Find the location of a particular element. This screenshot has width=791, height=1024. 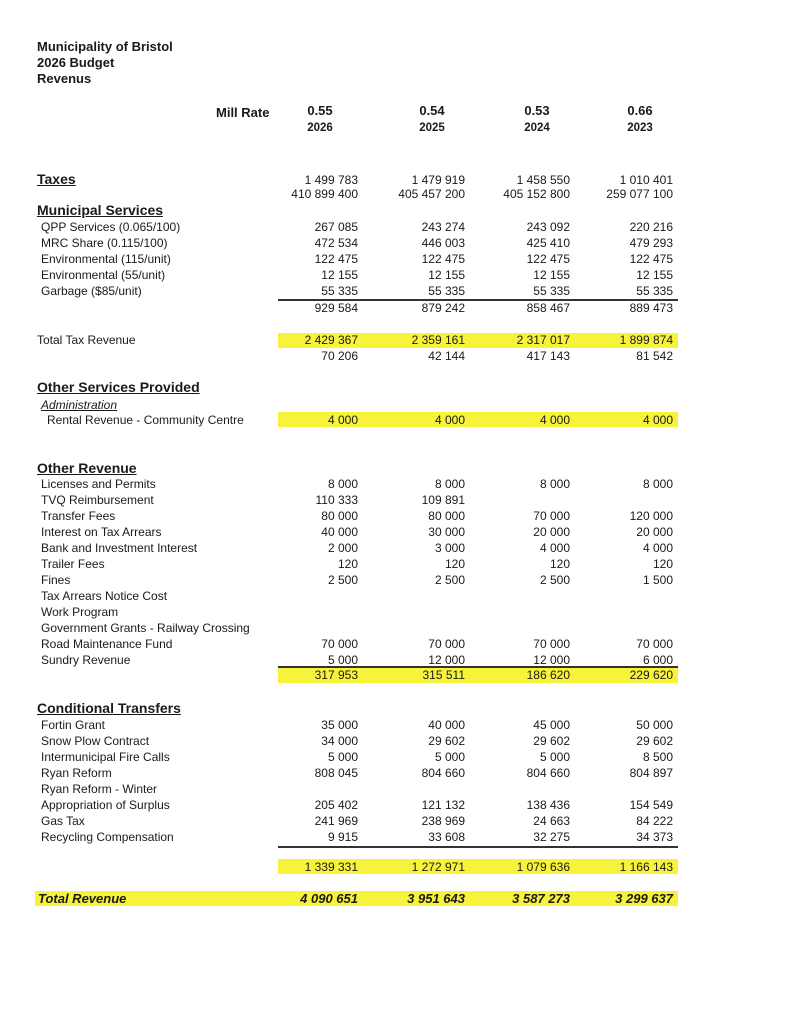

mill-rate-value: 0.66 is located at coordinates (640, 110).